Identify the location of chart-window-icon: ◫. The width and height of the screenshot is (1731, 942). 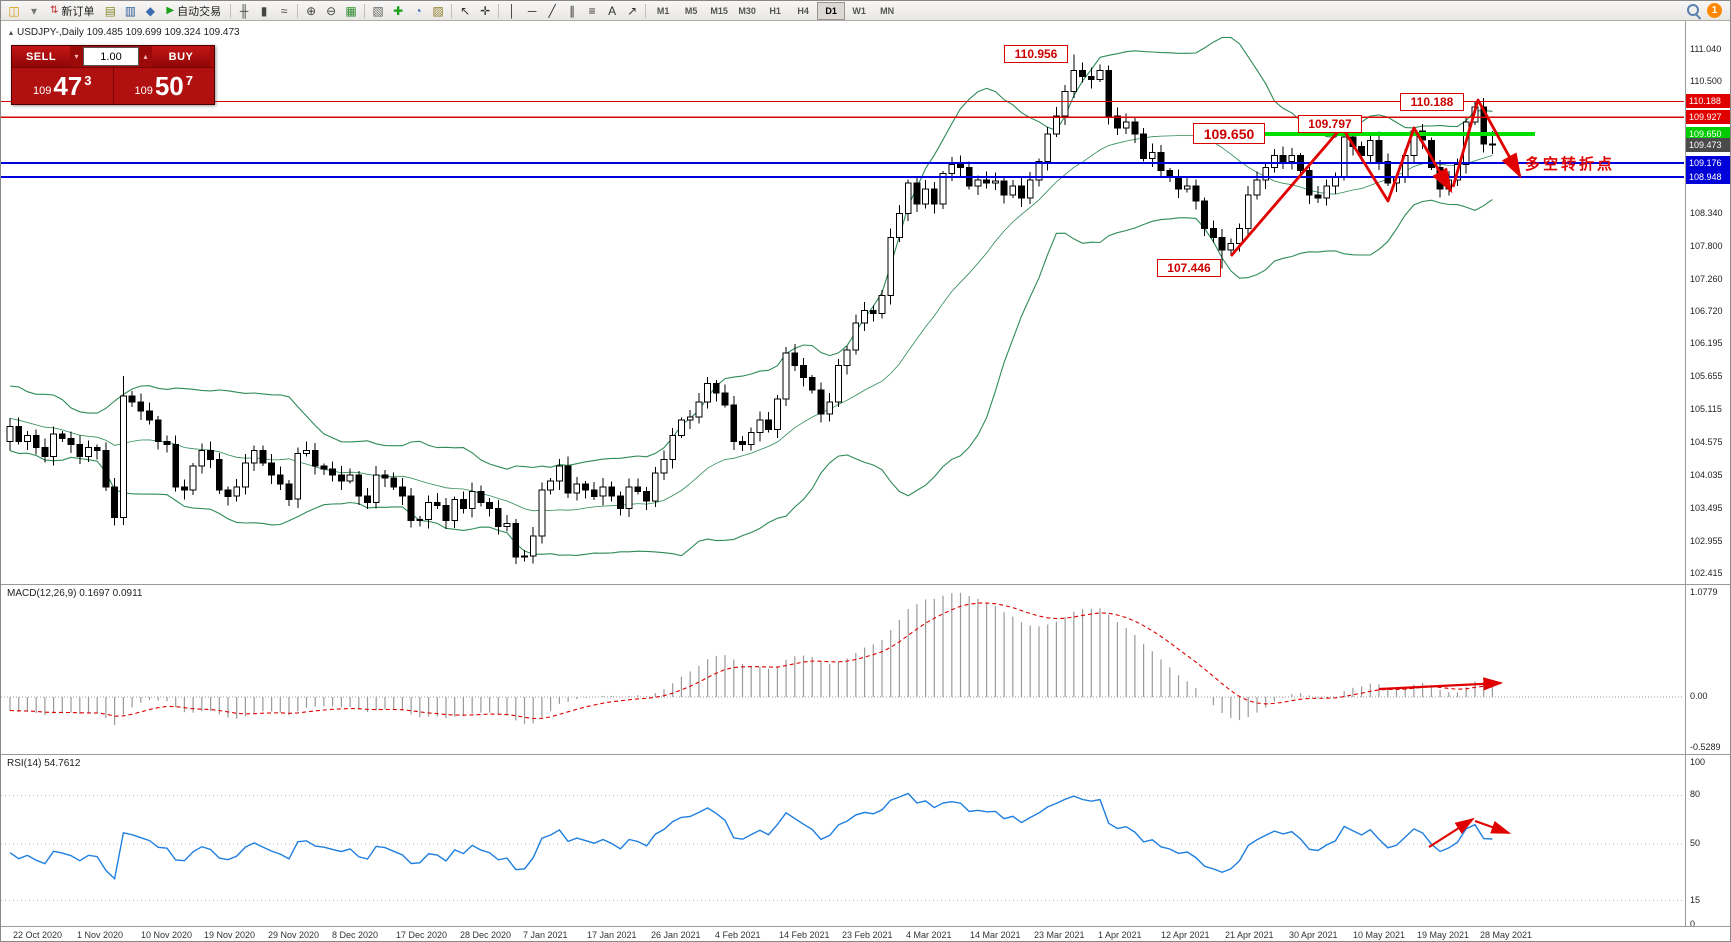
(14, 10).